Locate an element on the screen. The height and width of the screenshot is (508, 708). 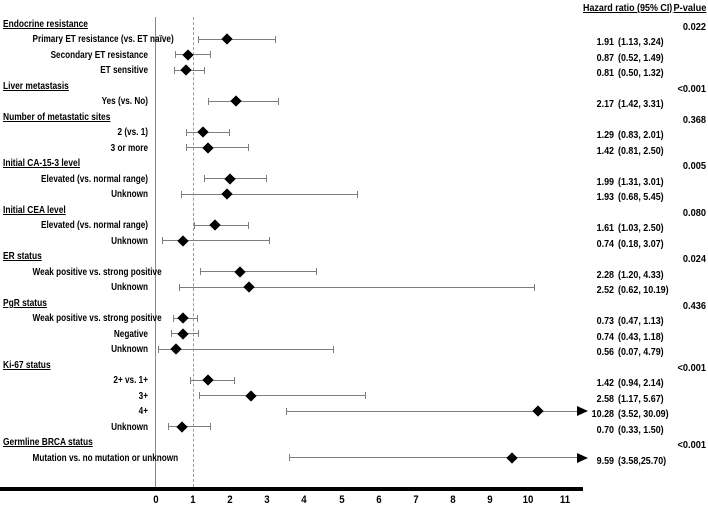
column-header-hazard-ratio: Hazard ratio (95% CI) is located at coordinates (628, 8).